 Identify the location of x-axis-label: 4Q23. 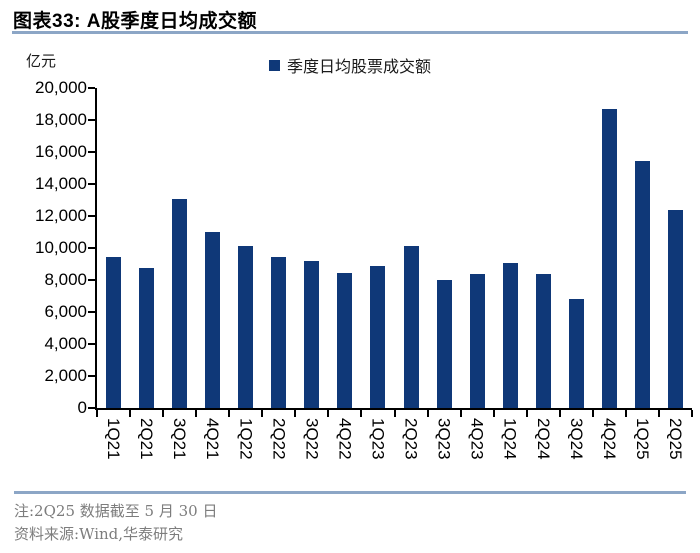
(477, 439).